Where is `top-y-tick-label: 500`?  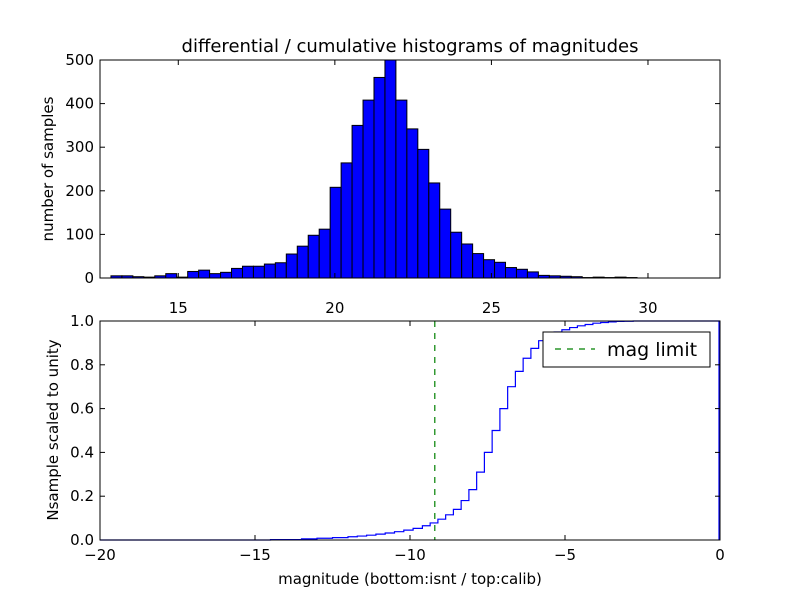
top-y-tick-label: 500 is located at coordinates (79, 60).